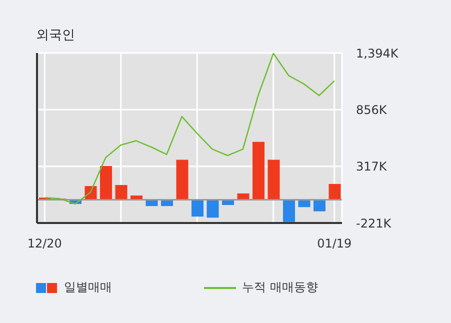  What do you see at coordinates (334, 243) in the screenshot?
I see `x-tick-label: 01/19` at bounding box center [334, 243].